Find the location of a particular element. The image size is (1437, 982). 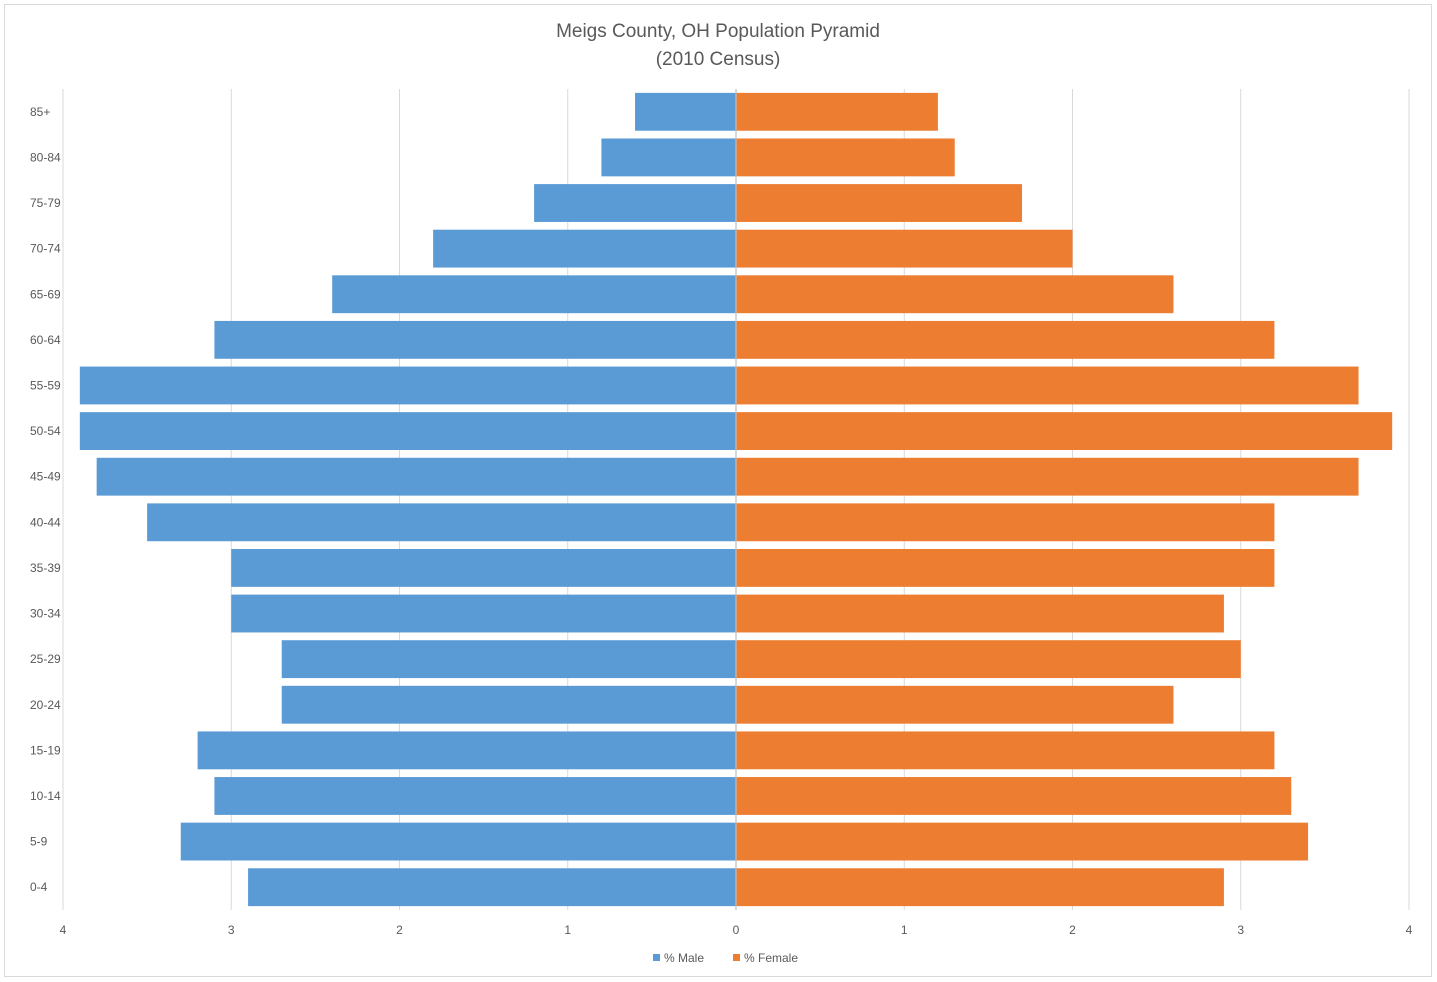

y-tick-label: 25-29 is located at coordinates (45, 659).